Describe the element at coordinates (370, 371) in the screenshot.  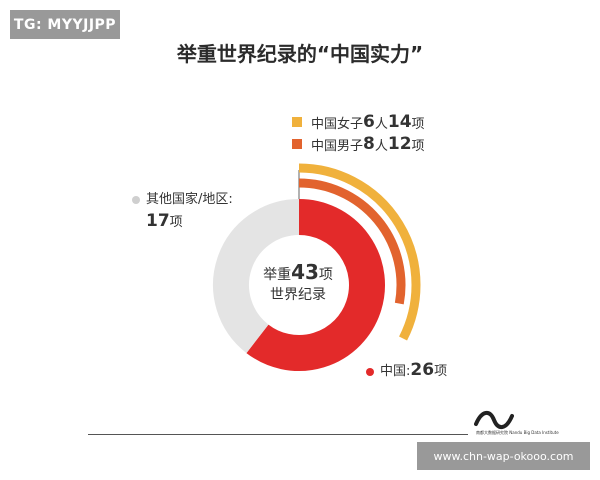
I see `china-dot` at that location.